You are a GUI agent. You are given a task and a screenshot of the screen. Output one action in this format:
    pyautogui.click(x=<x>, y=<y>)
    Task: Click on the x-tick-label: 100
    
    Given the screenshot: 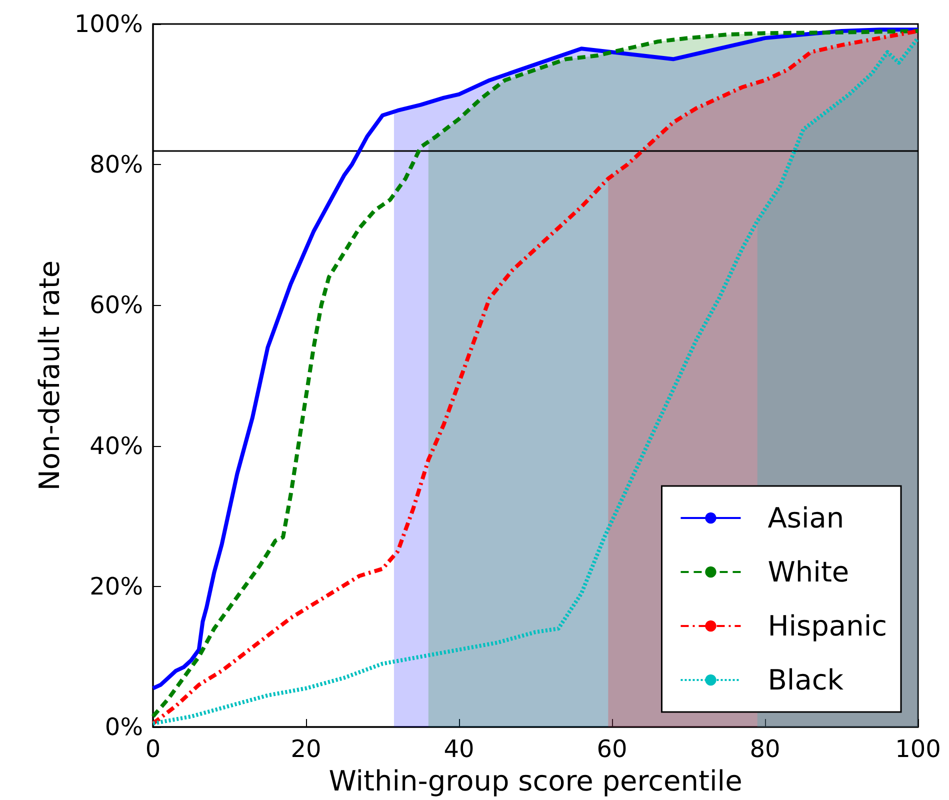 What is the action you would take?
    pyautogui.click(x=918, y=749)
    